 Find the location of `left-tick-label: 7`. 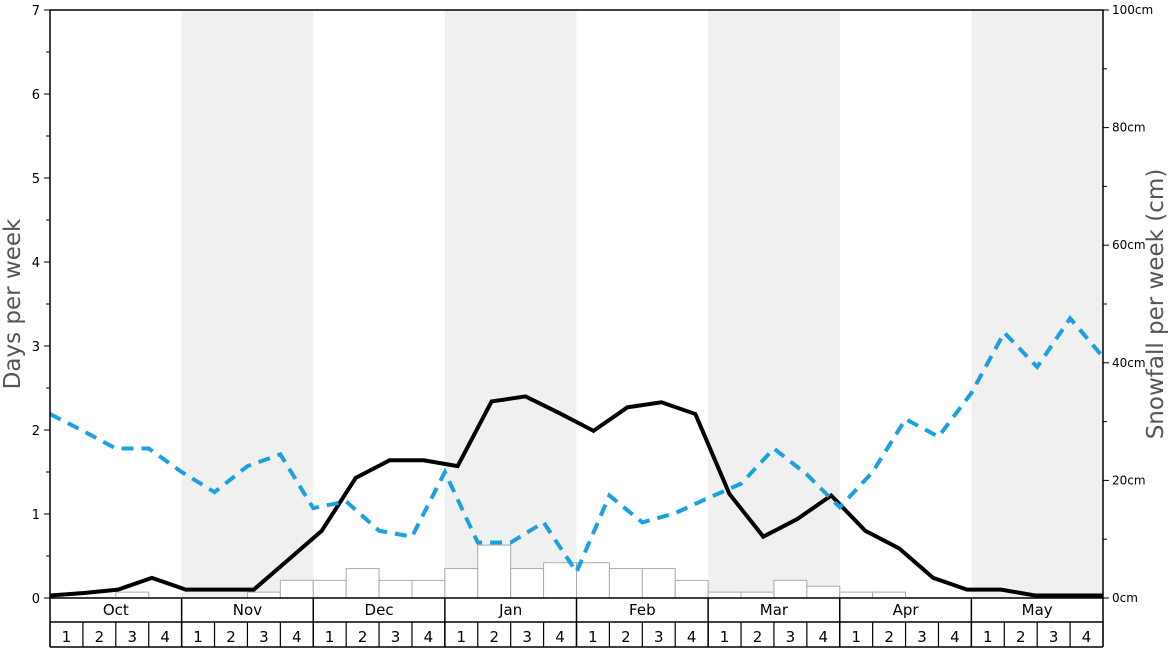

left-tick-label: 7 is located at coordinates (36, 11).